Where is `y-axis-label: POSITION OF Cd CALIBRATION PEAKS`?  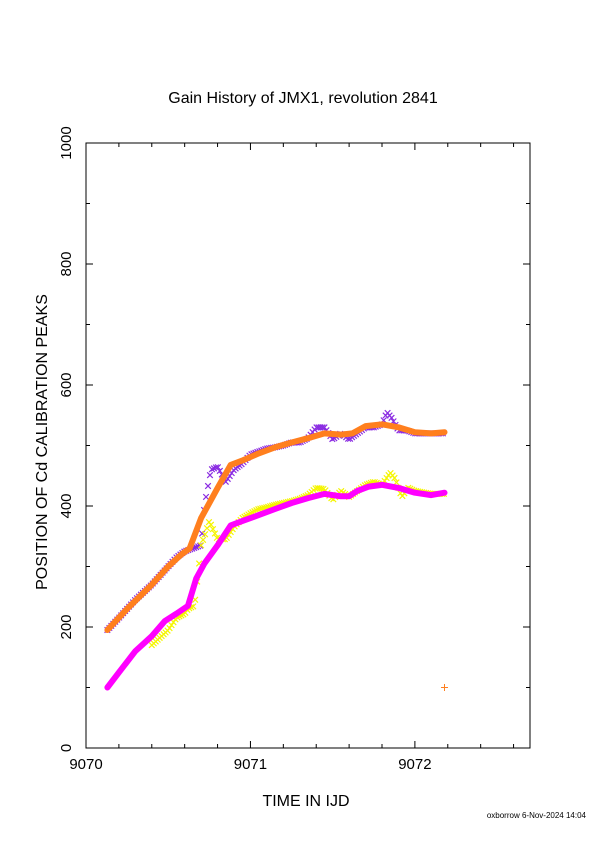
y-axis-label: POSITION OF Cd CALIBRATION PEAKS is located at coordinates (42, 442).